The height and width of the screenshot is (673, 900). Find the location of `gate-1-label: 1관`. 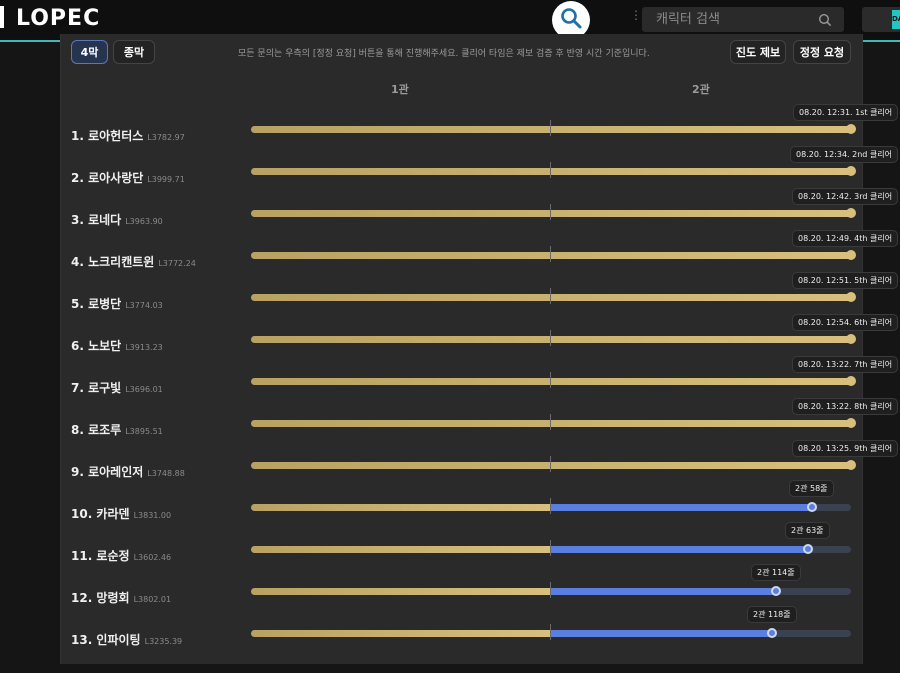

gate-1-label: 1관 is located at coordinates (400, 89).